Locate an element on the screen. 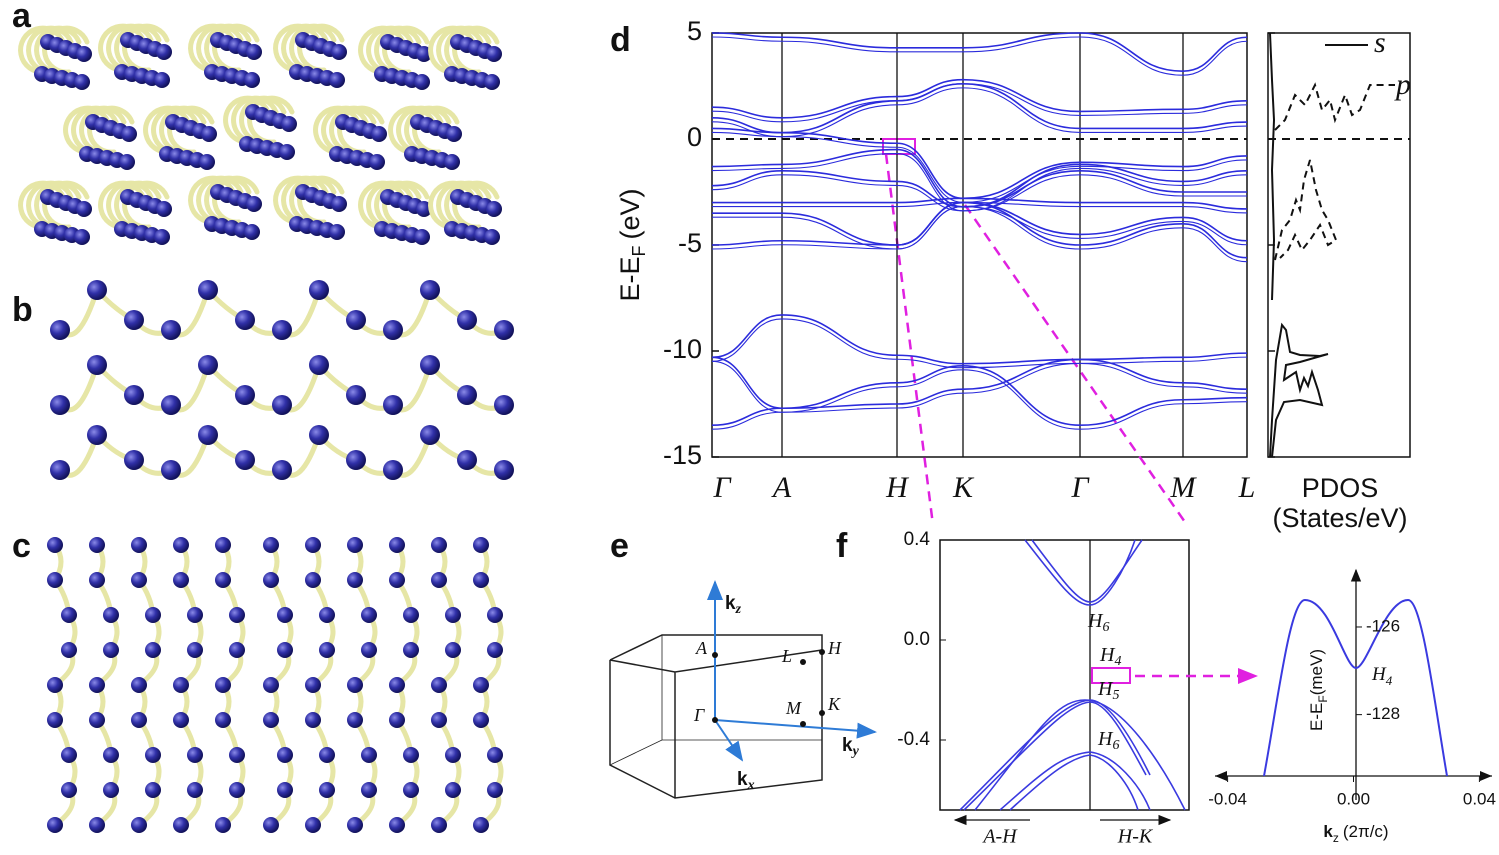  x-tick-label: -0.04 is located at coordinates (1227, 798).